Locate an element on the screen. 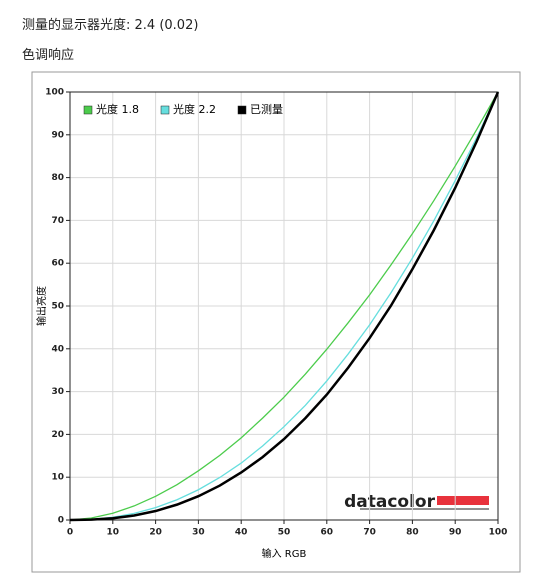 This screenshot has height=583, width=550. y-tick-label: 20 is located at coordinates (57, 435).